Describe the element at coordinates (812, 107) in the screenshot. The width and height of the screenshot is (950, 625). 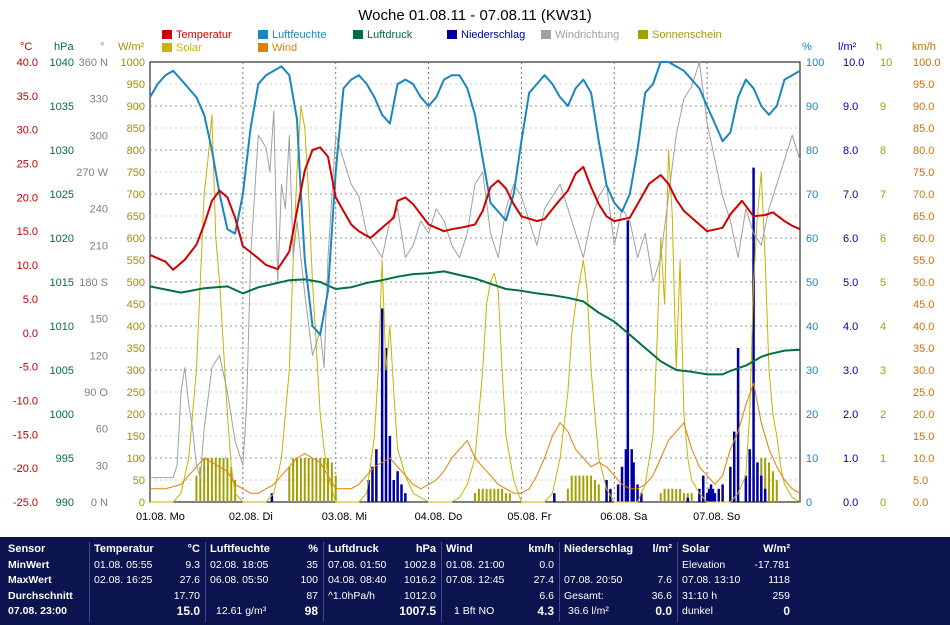
I see `humidity-tick-label: 90` at that location.